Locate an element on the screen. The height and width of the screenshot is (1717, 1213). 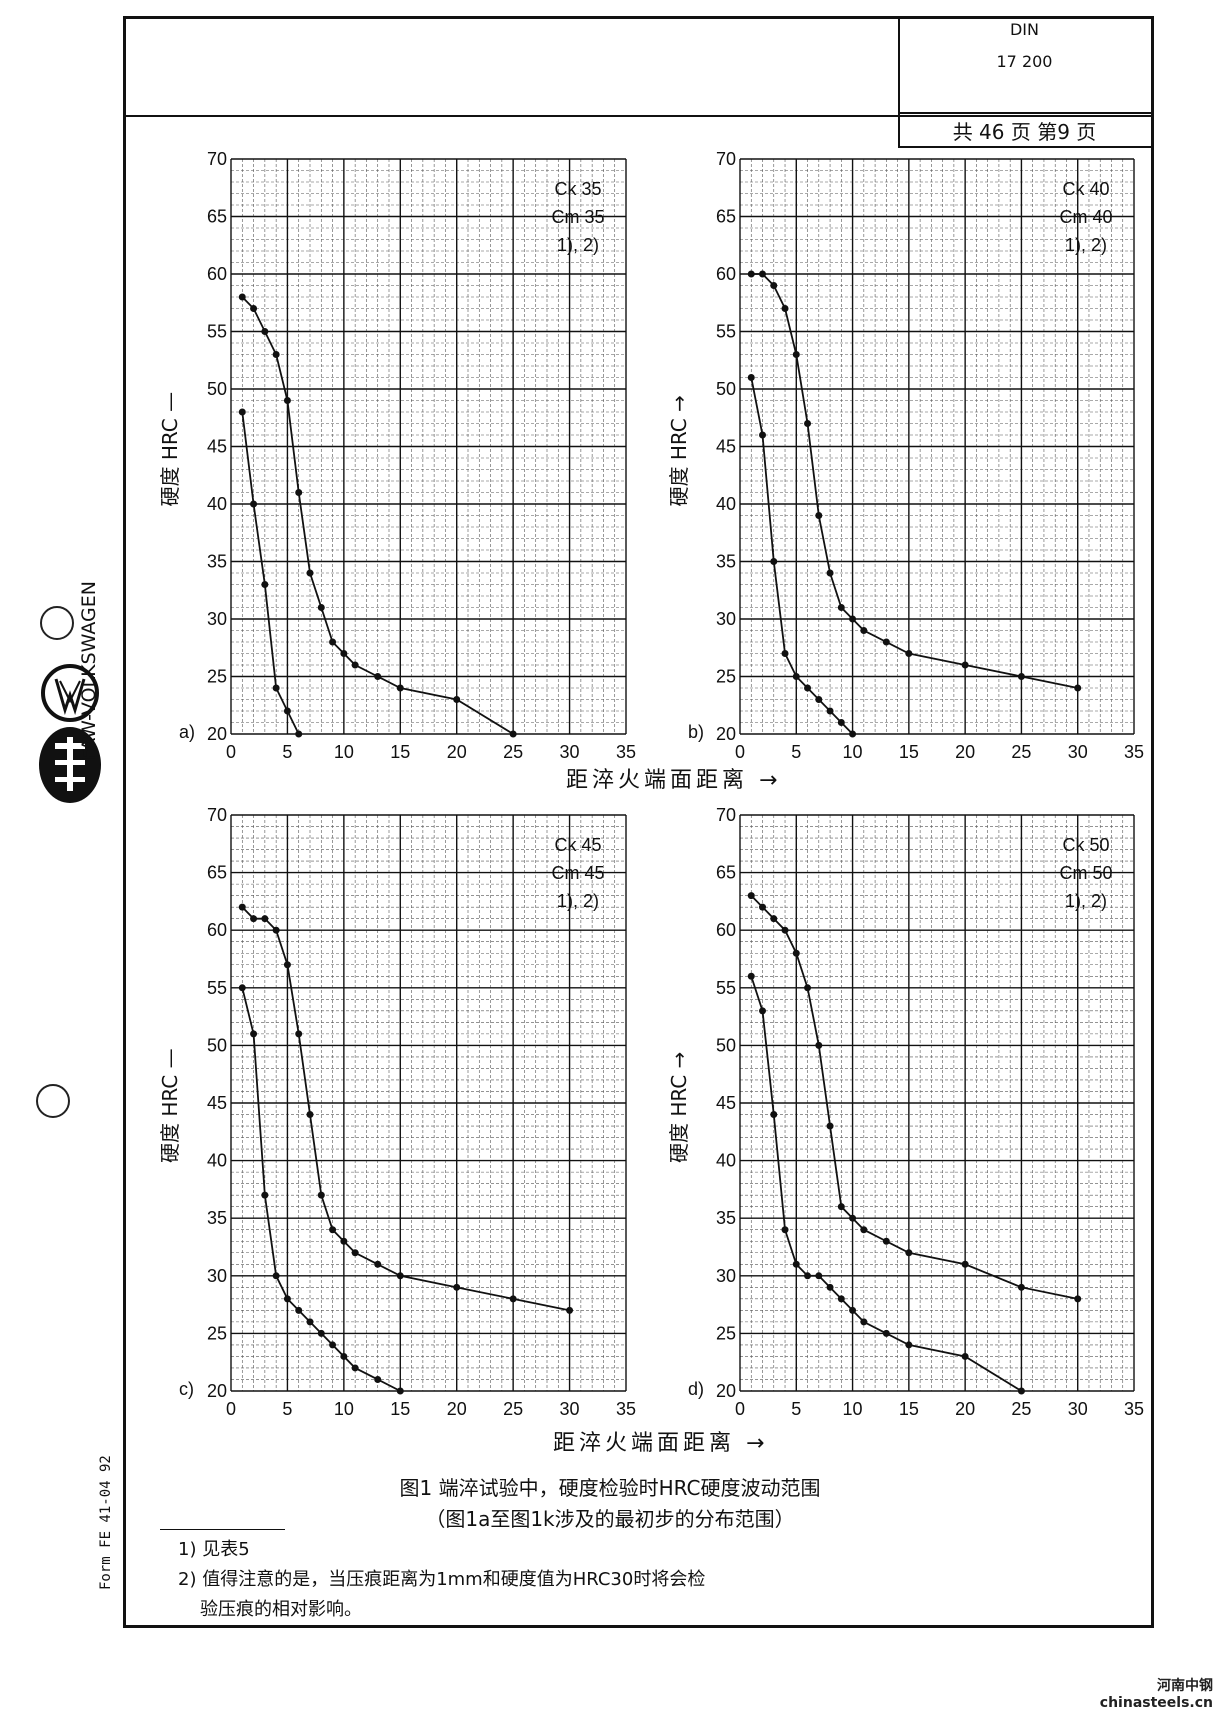
legend-label: Cm 35 is located at coordinates (577, 217).